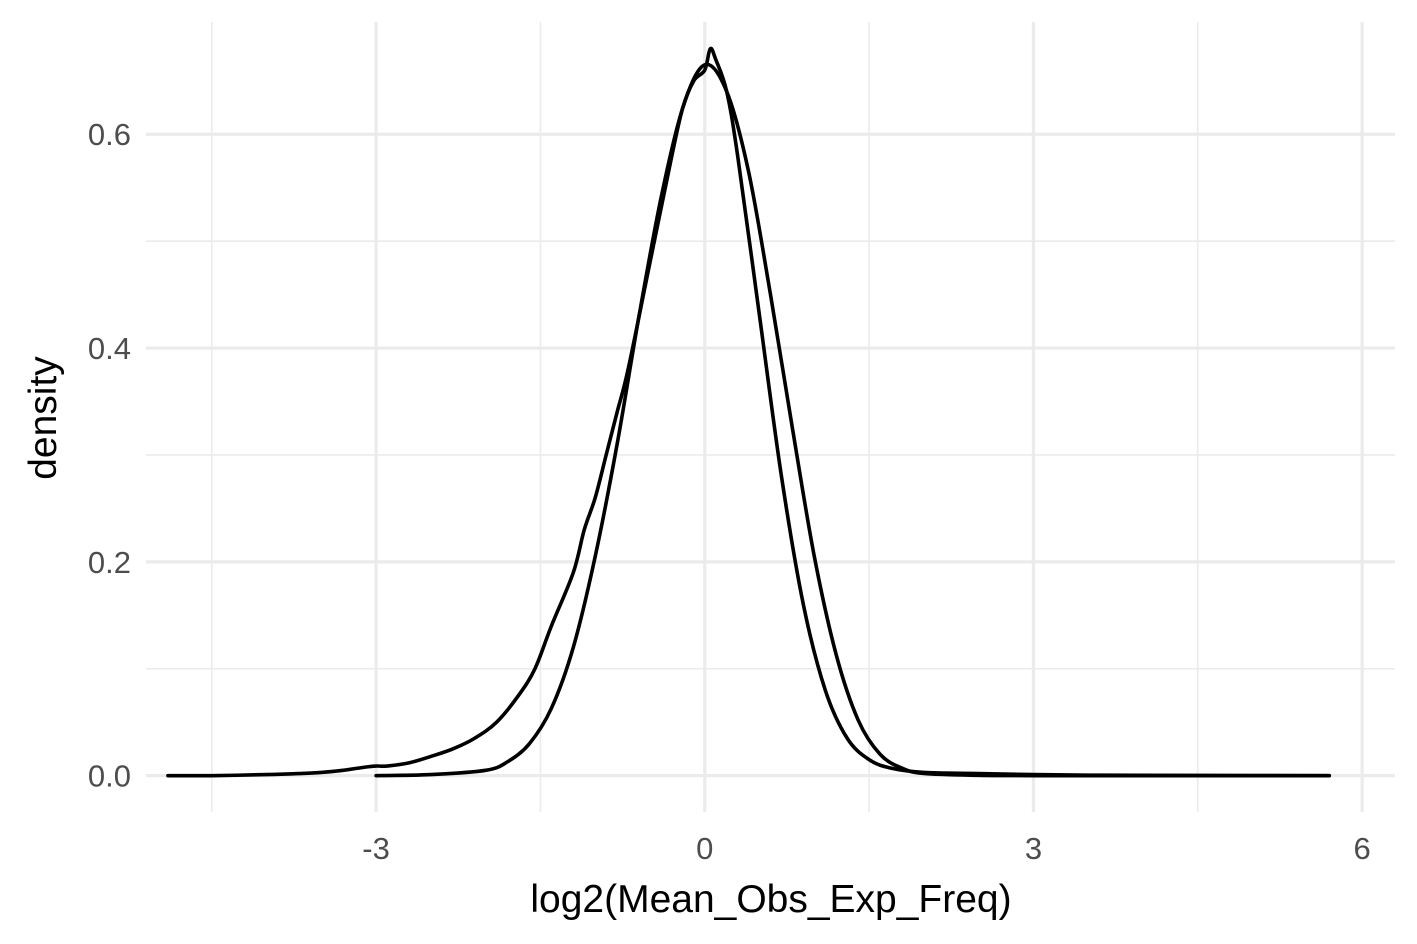 Image resolution: width=1417 pixels, height=944 pixels. I want to click on y-tick-label: 0.6, so click(109, 134).